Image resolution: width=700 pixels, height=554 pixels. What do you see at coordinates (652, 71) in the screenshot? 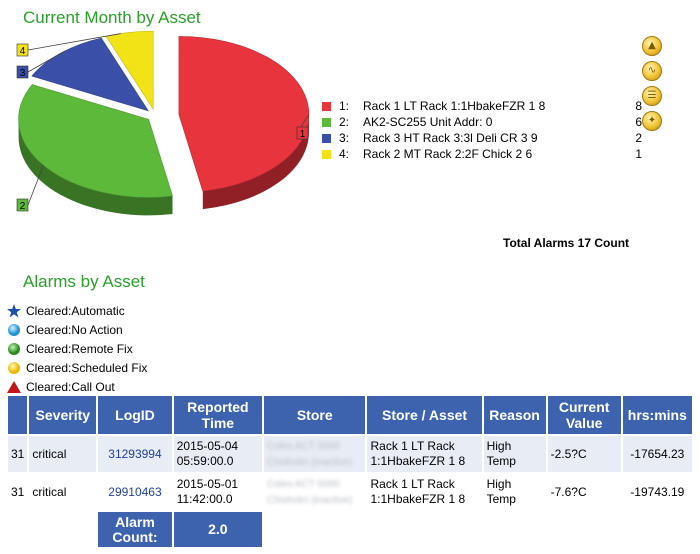
I see `wave-icon: ∿` at bounding box center [652, 71].